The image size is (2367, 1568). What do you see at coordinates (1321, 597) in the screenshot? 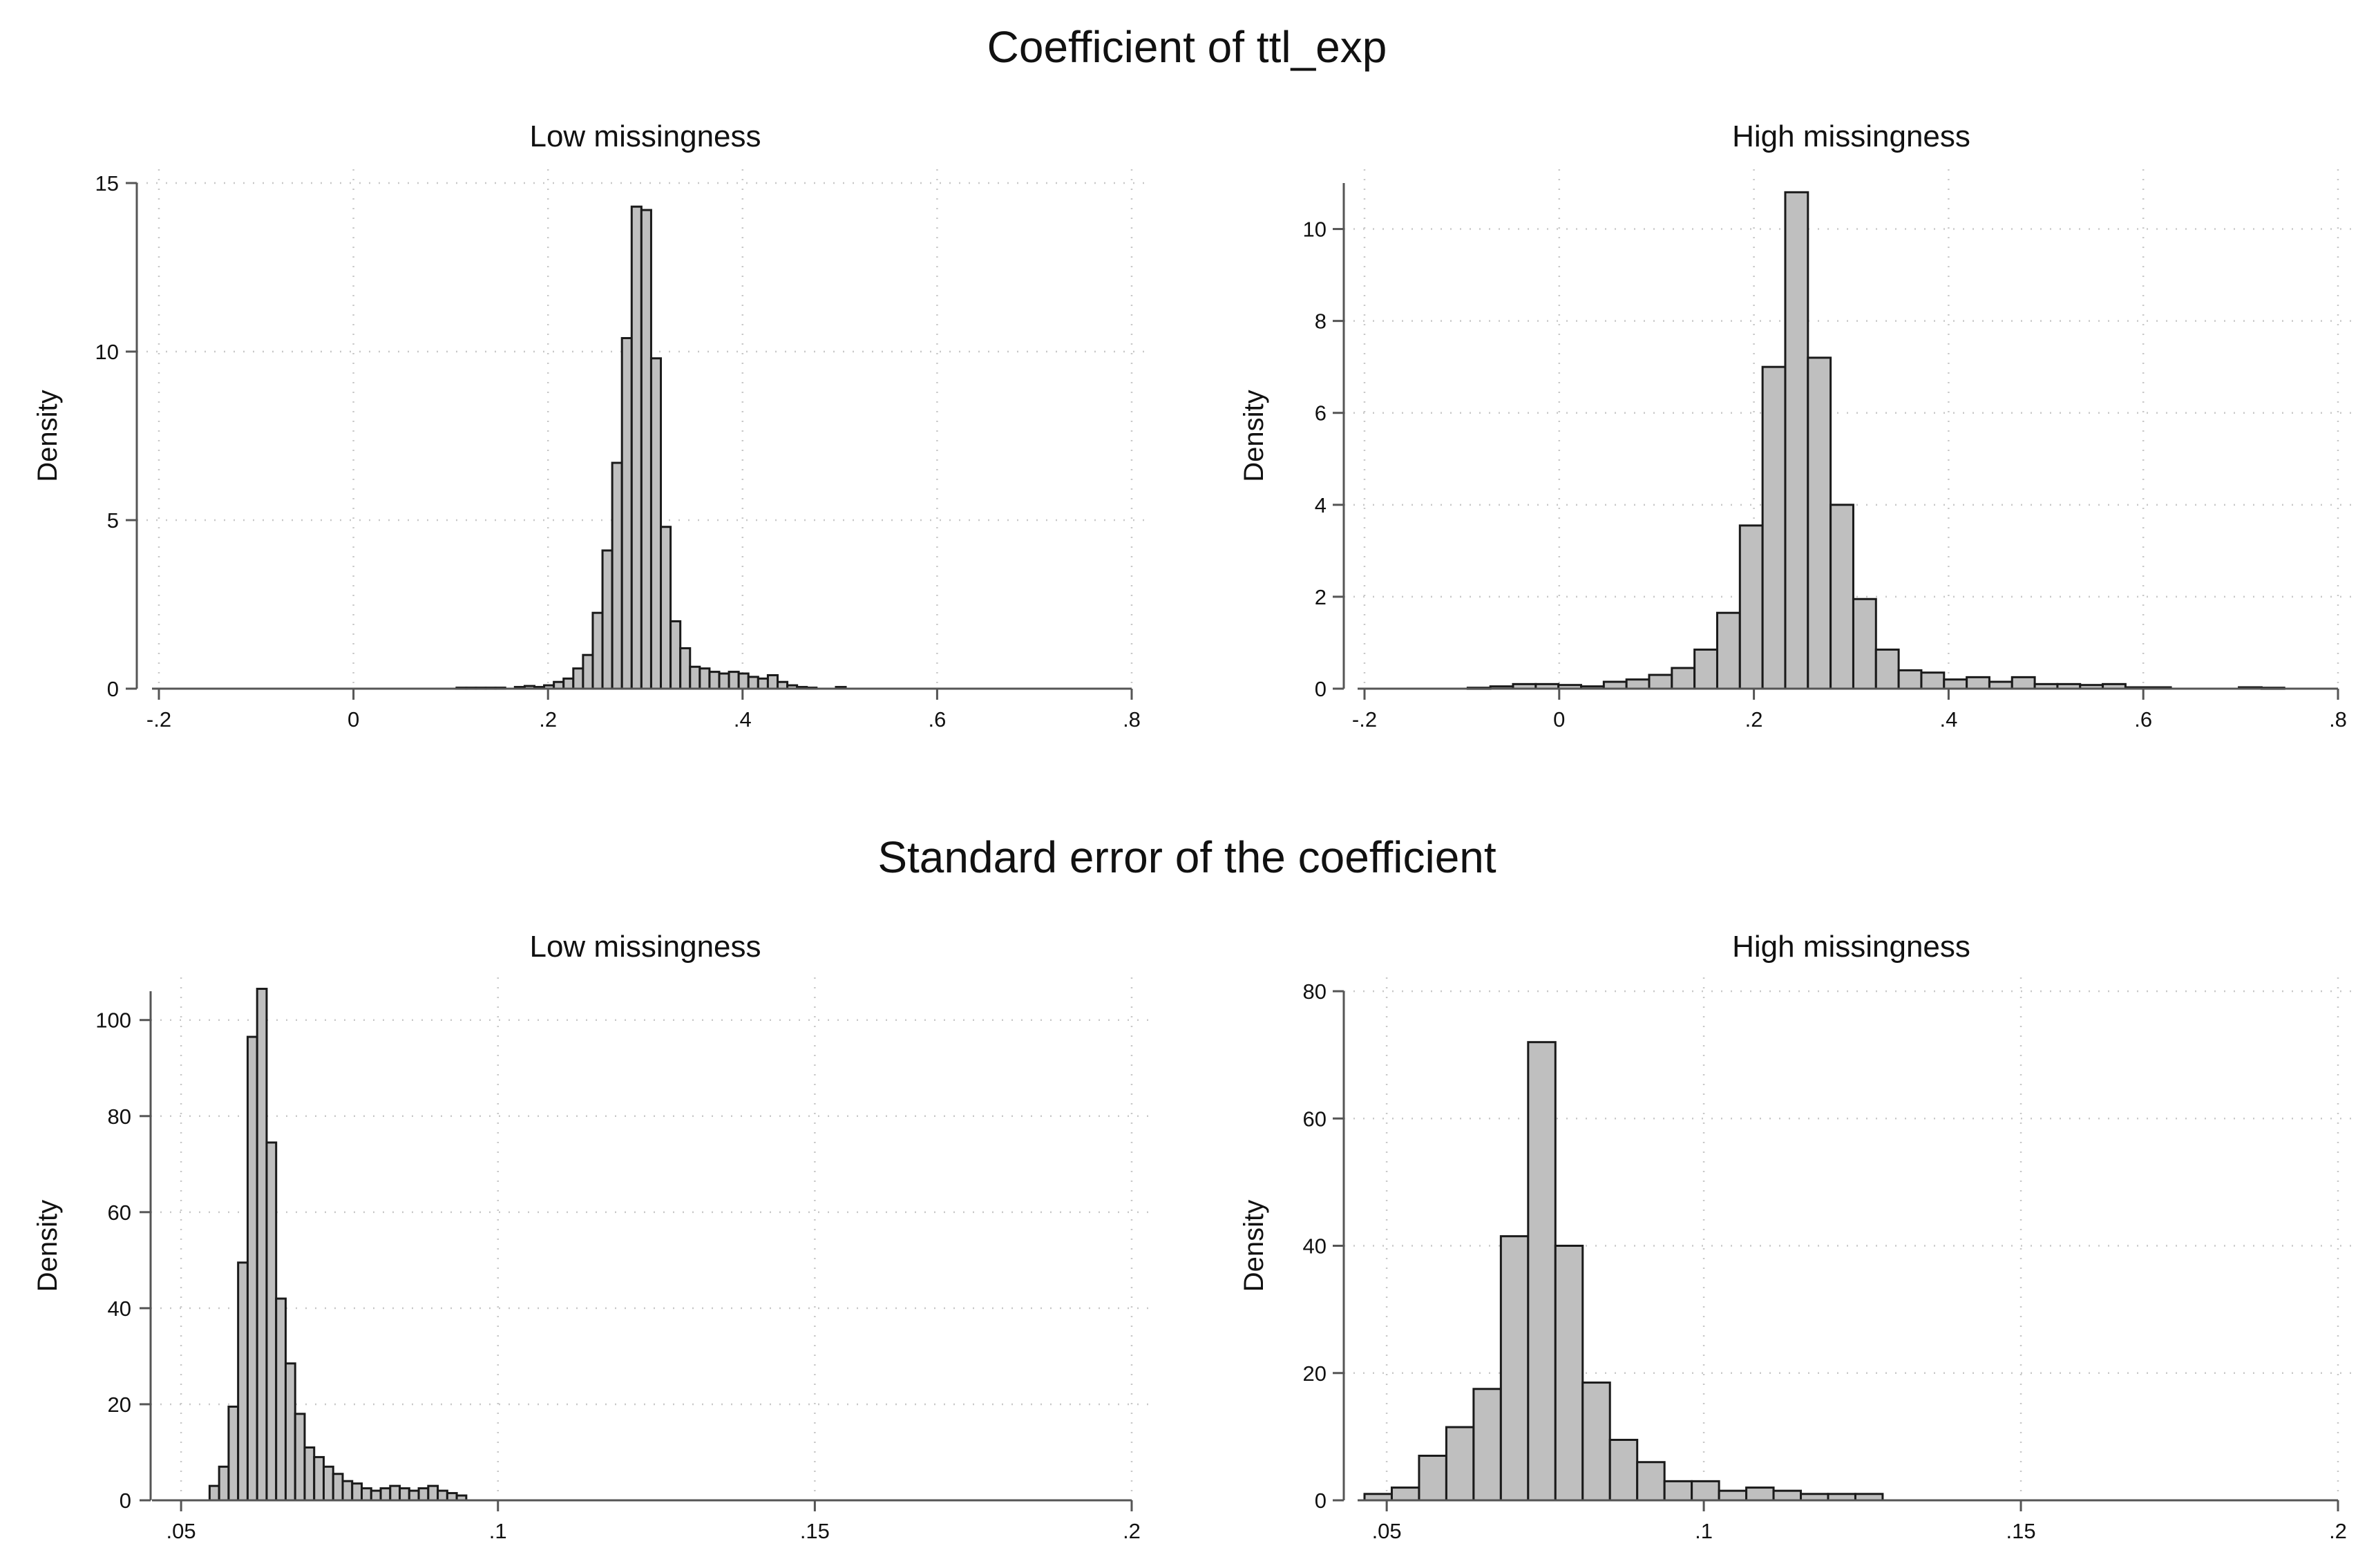
I see `y-tick-label: 2` at bounding box center [1321, 597].